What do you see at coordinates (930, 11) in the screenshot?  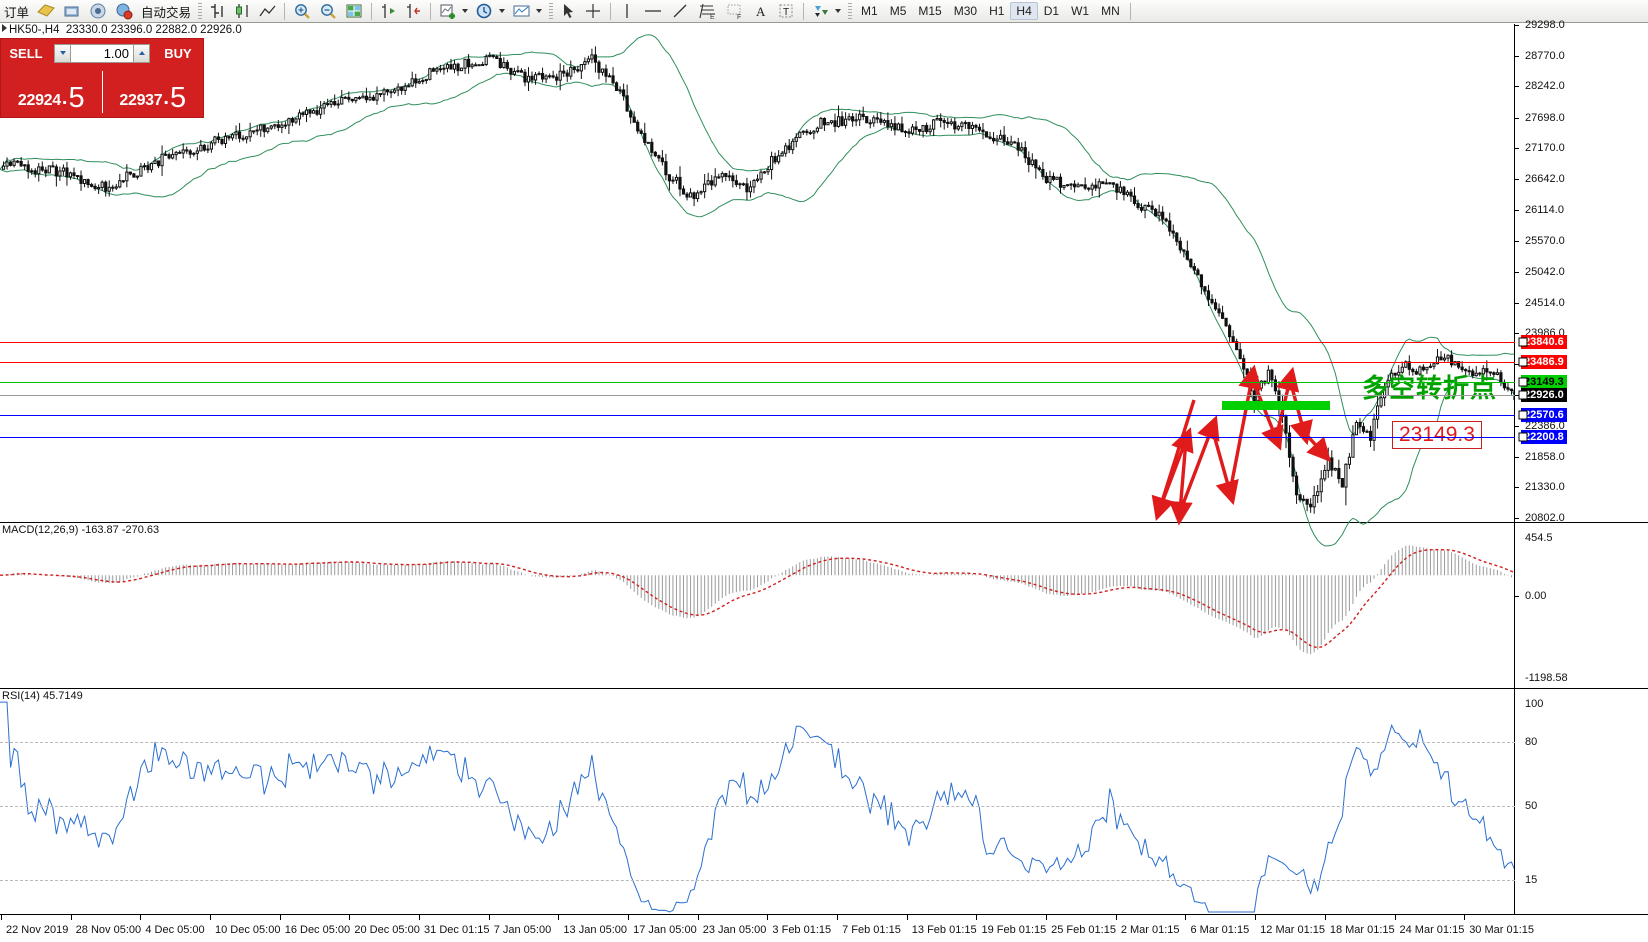 I see `timeframe-m15: M15` at bounding box center [930, 11].